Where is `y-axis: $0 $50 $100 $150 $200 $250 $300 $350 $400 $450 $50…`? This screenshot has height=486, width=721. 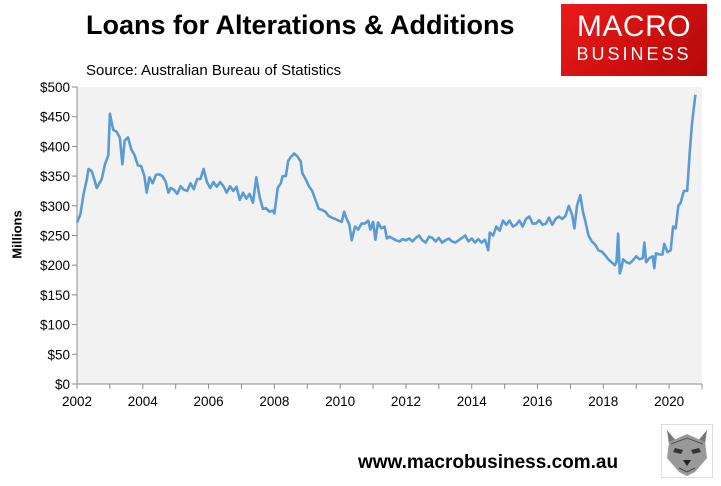
y-axis: $0 $50 $100 $150 $200 $250 $300 $350 $400 $450 $50… is located at coordinates (59, 236).